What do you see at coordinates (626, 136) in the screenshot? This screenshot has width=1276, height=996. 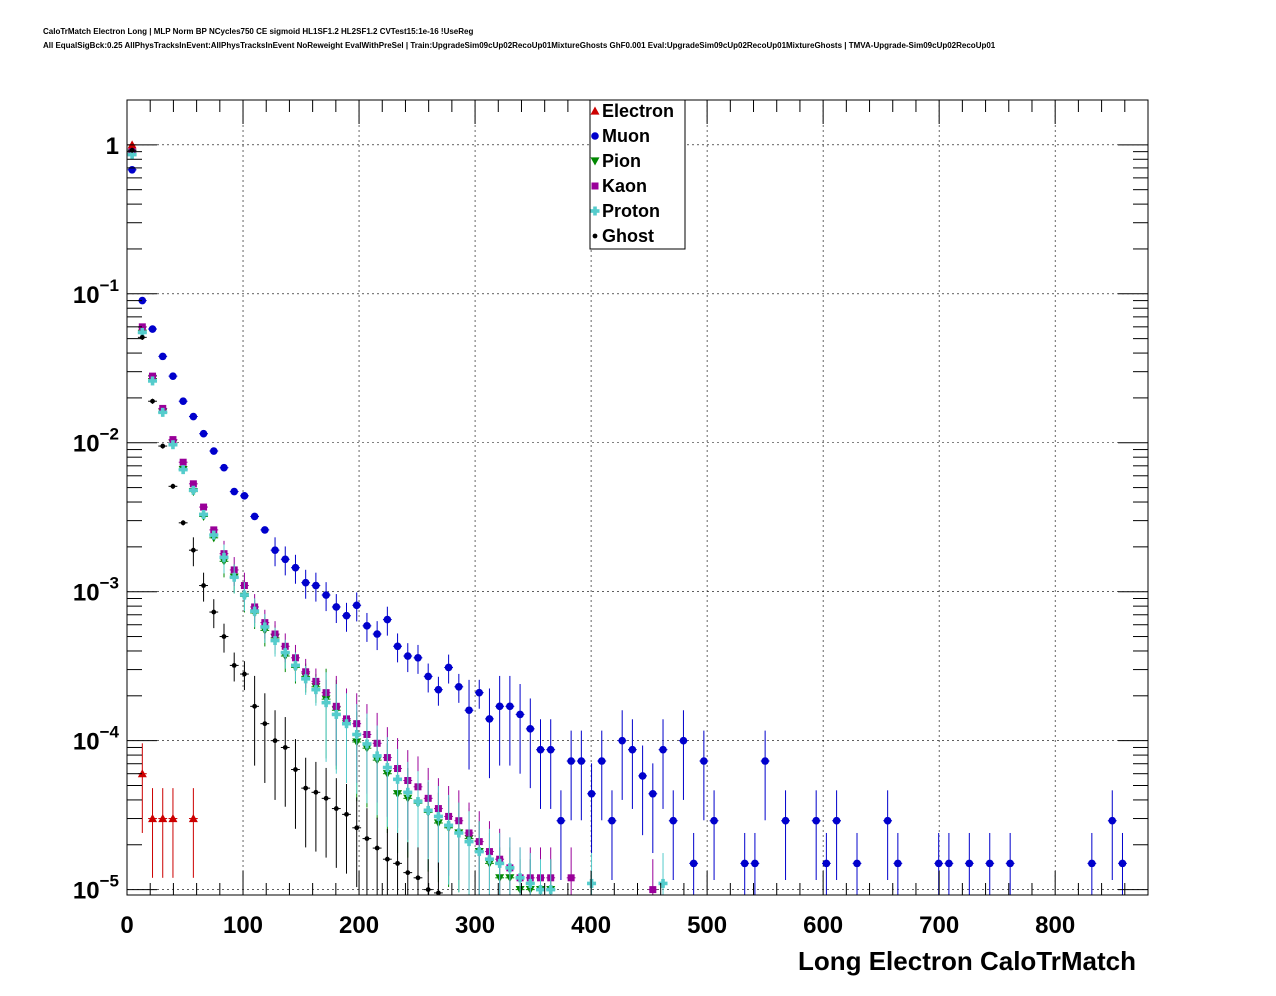 I see `legend-label: Muon` at bounding box center [626, 136].